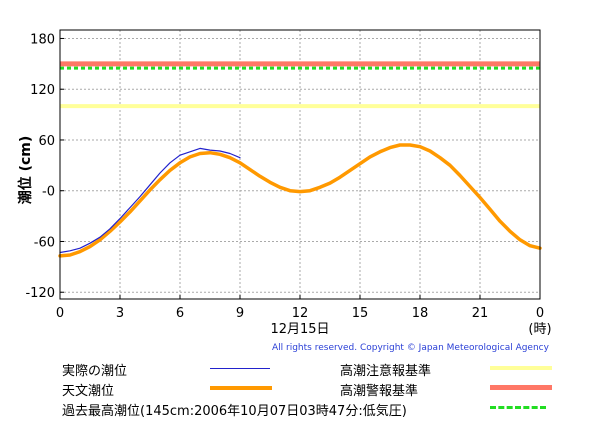 The image size is (600, 440). Describe the element at coordinates (46, 141) in the screenshot. I see `y-tick-label: 60` at that location.